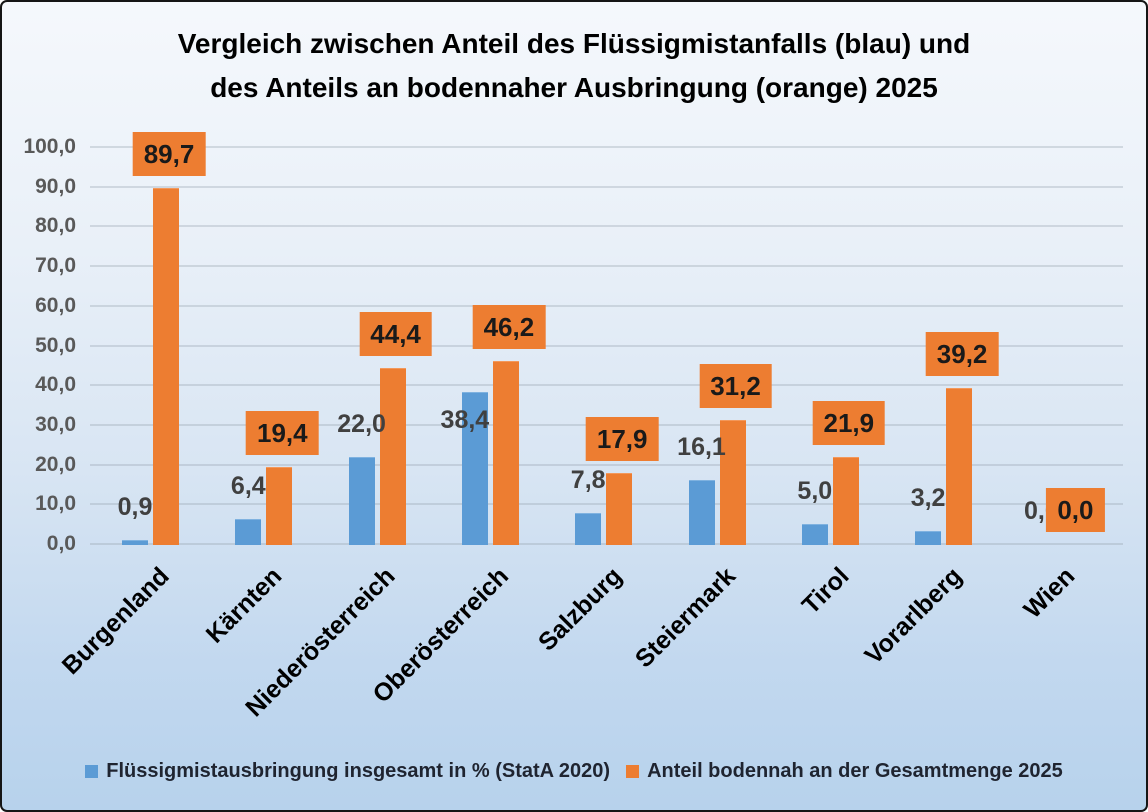 This screenshot has width=1148, height=812. What do you see at coordinates (815, 491) in the screenshot?
I see `value-label-blue: 5,0` at bounding box center [815, 491].